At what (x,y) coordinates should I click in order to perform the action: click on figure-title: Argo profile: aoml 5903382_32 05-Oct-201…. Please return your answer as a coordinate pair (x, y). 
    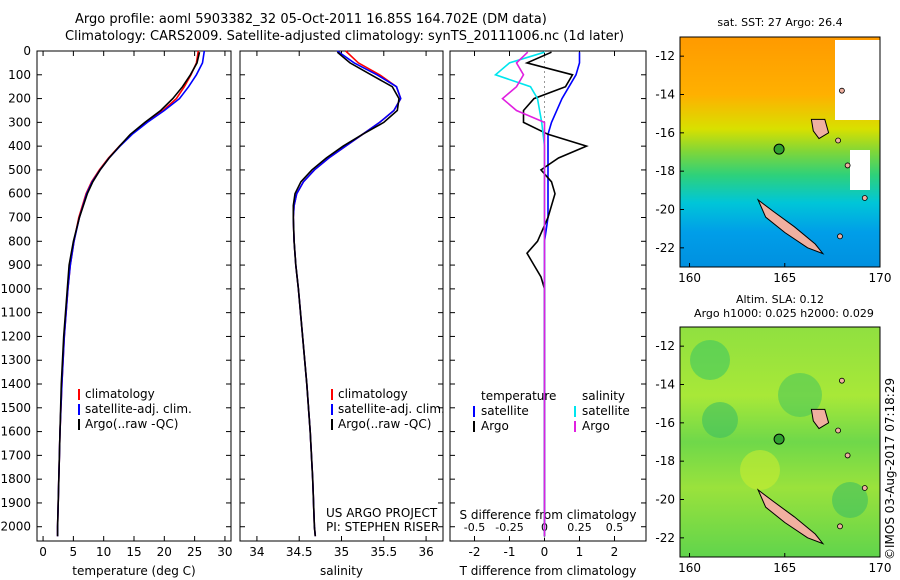
    Looking at the image, I should click on (311, 19).